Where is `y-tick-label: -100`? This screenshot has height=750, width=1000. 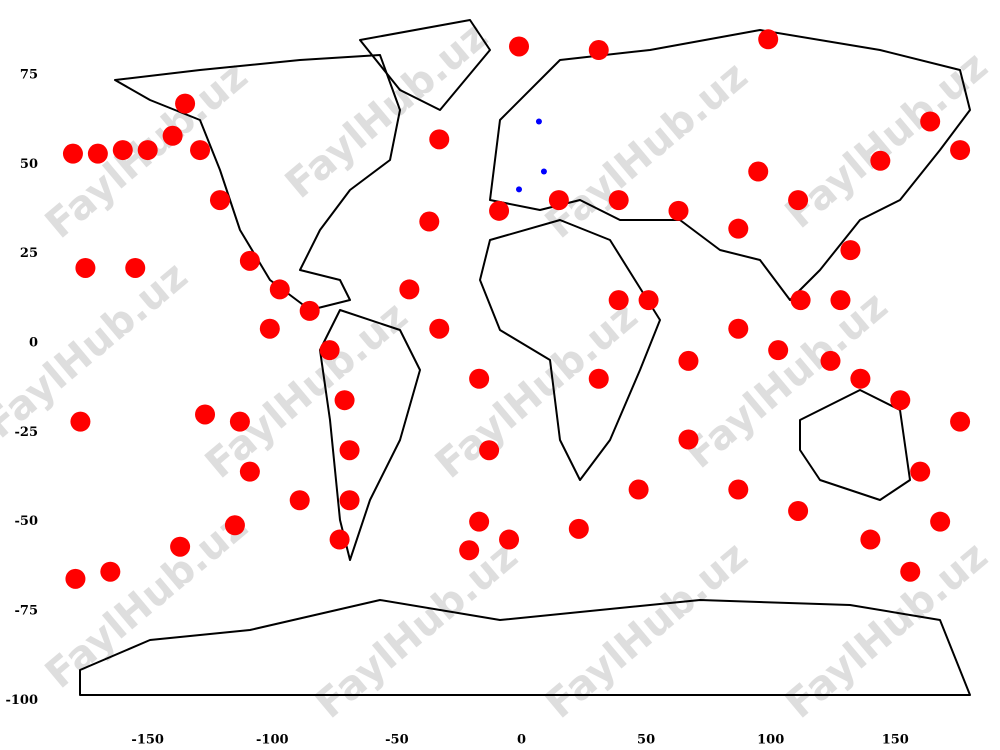
y-tick-label: -100 is located at coordinates (21, 700).